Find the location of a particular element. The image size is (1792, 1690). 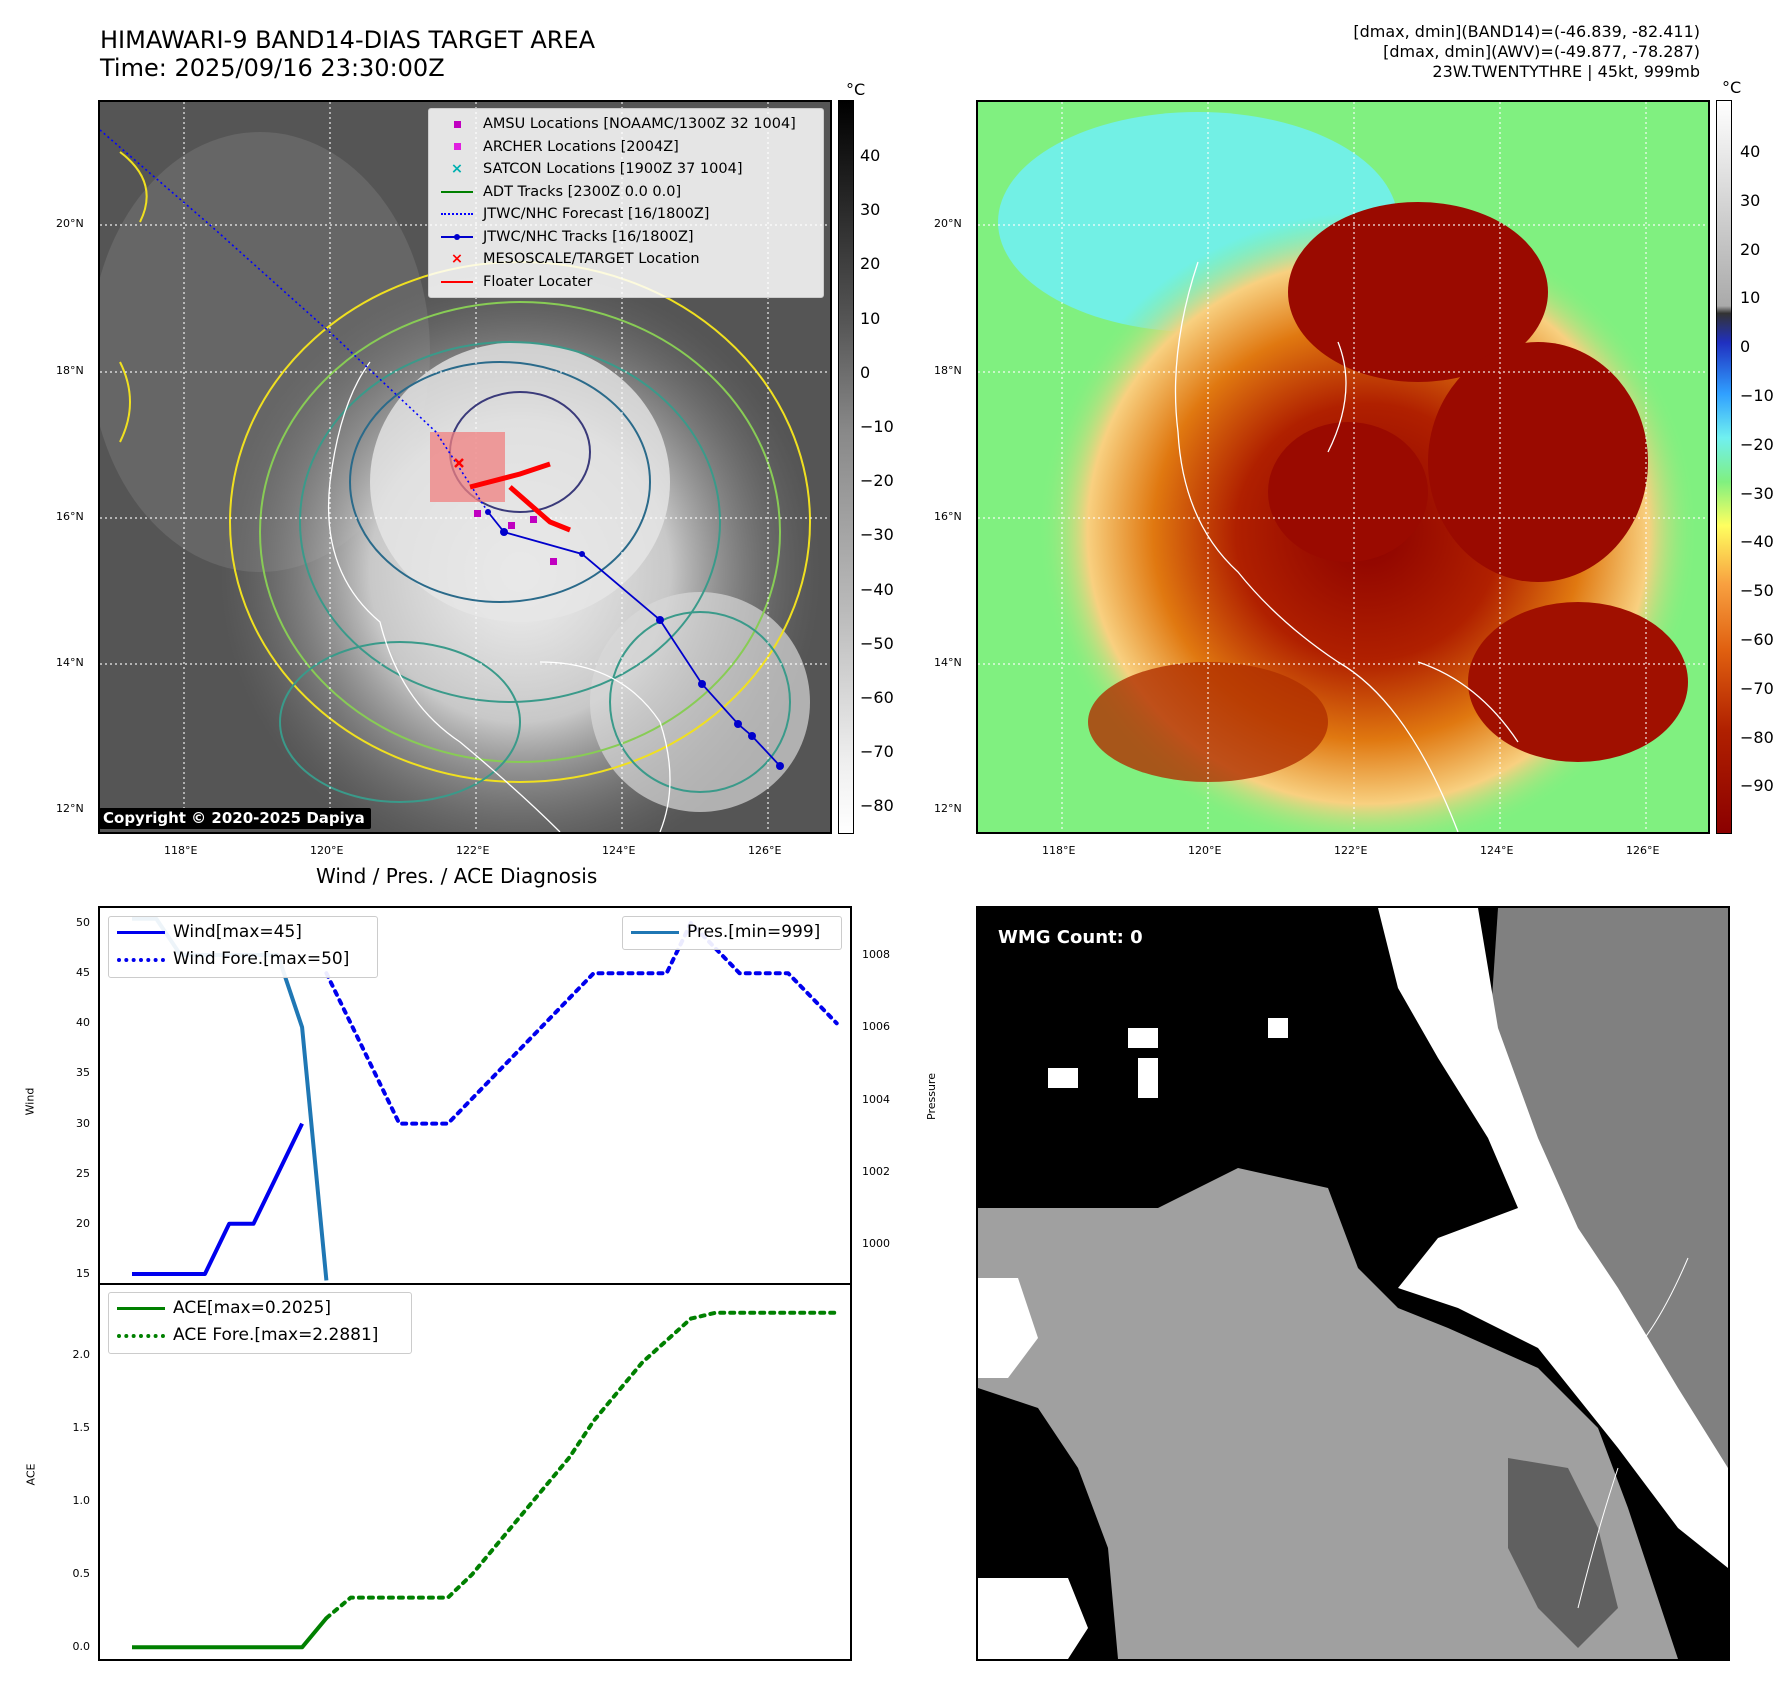

y-tick-label: 50 is located at coordinates (83, 923).